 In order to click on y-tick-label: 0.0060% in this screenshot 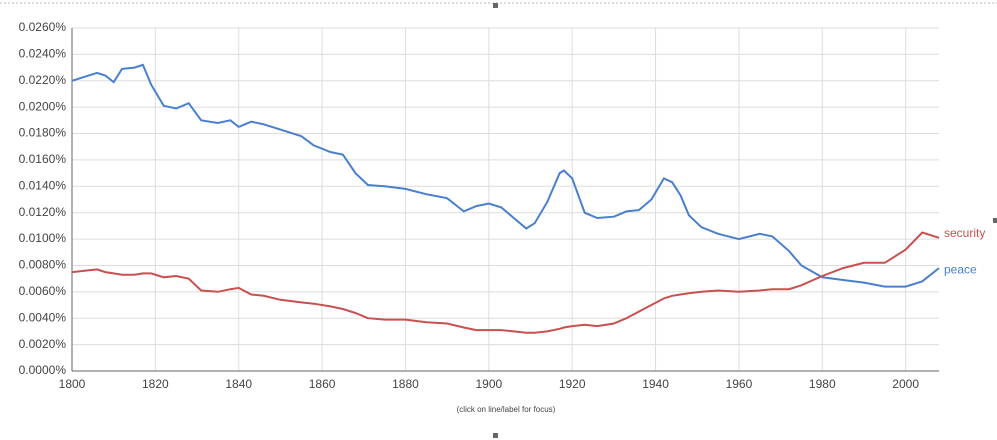, I will do `click(43, 291)`.